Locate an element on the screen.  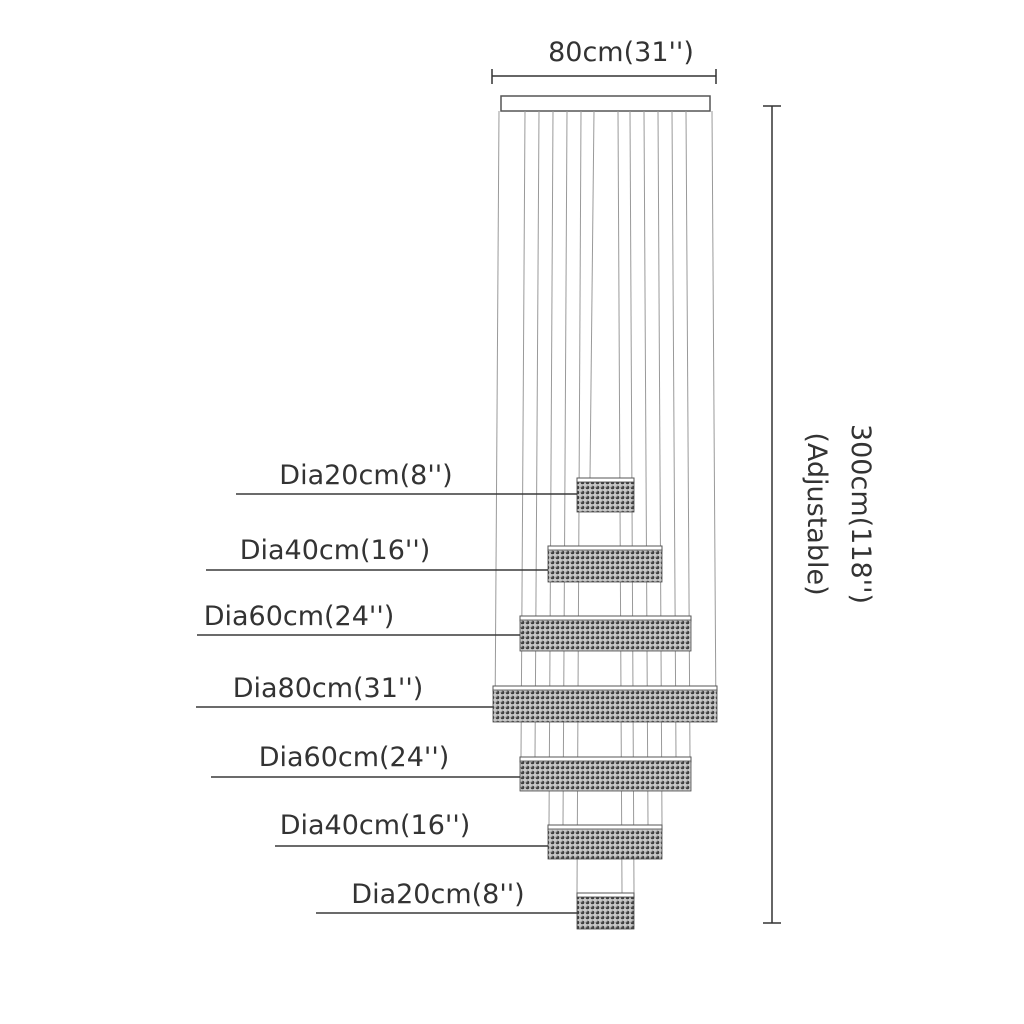
ceiling-canopy is located at coordinates (605, 103).